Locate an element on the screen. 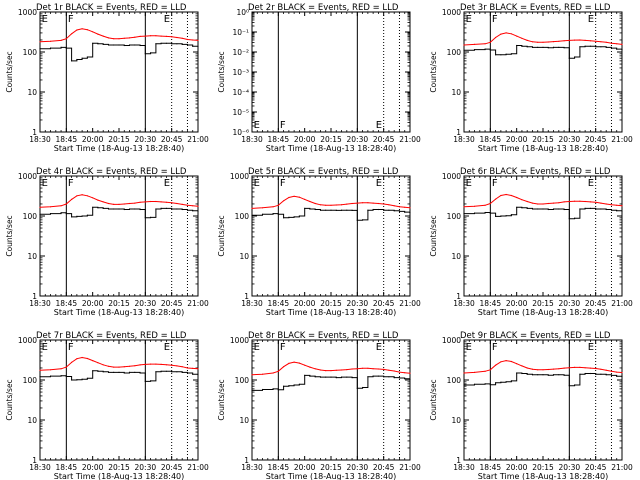 The width and height of the screenshot is (640, 480). y-tick-label: 1 is located at coordinates (458, 460).